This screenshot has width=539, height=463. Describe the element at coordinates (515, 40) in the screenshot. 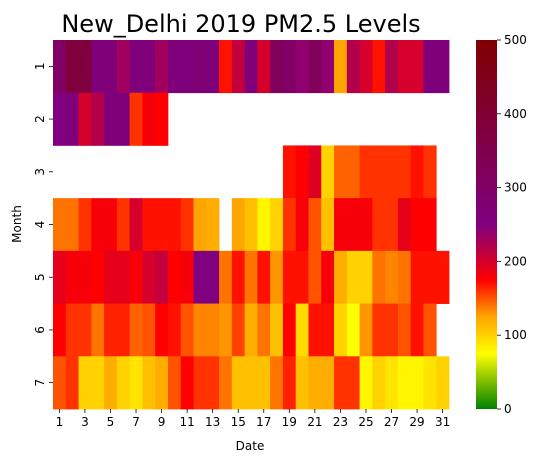

I see `colorbar-tick-label: 500` at that location.